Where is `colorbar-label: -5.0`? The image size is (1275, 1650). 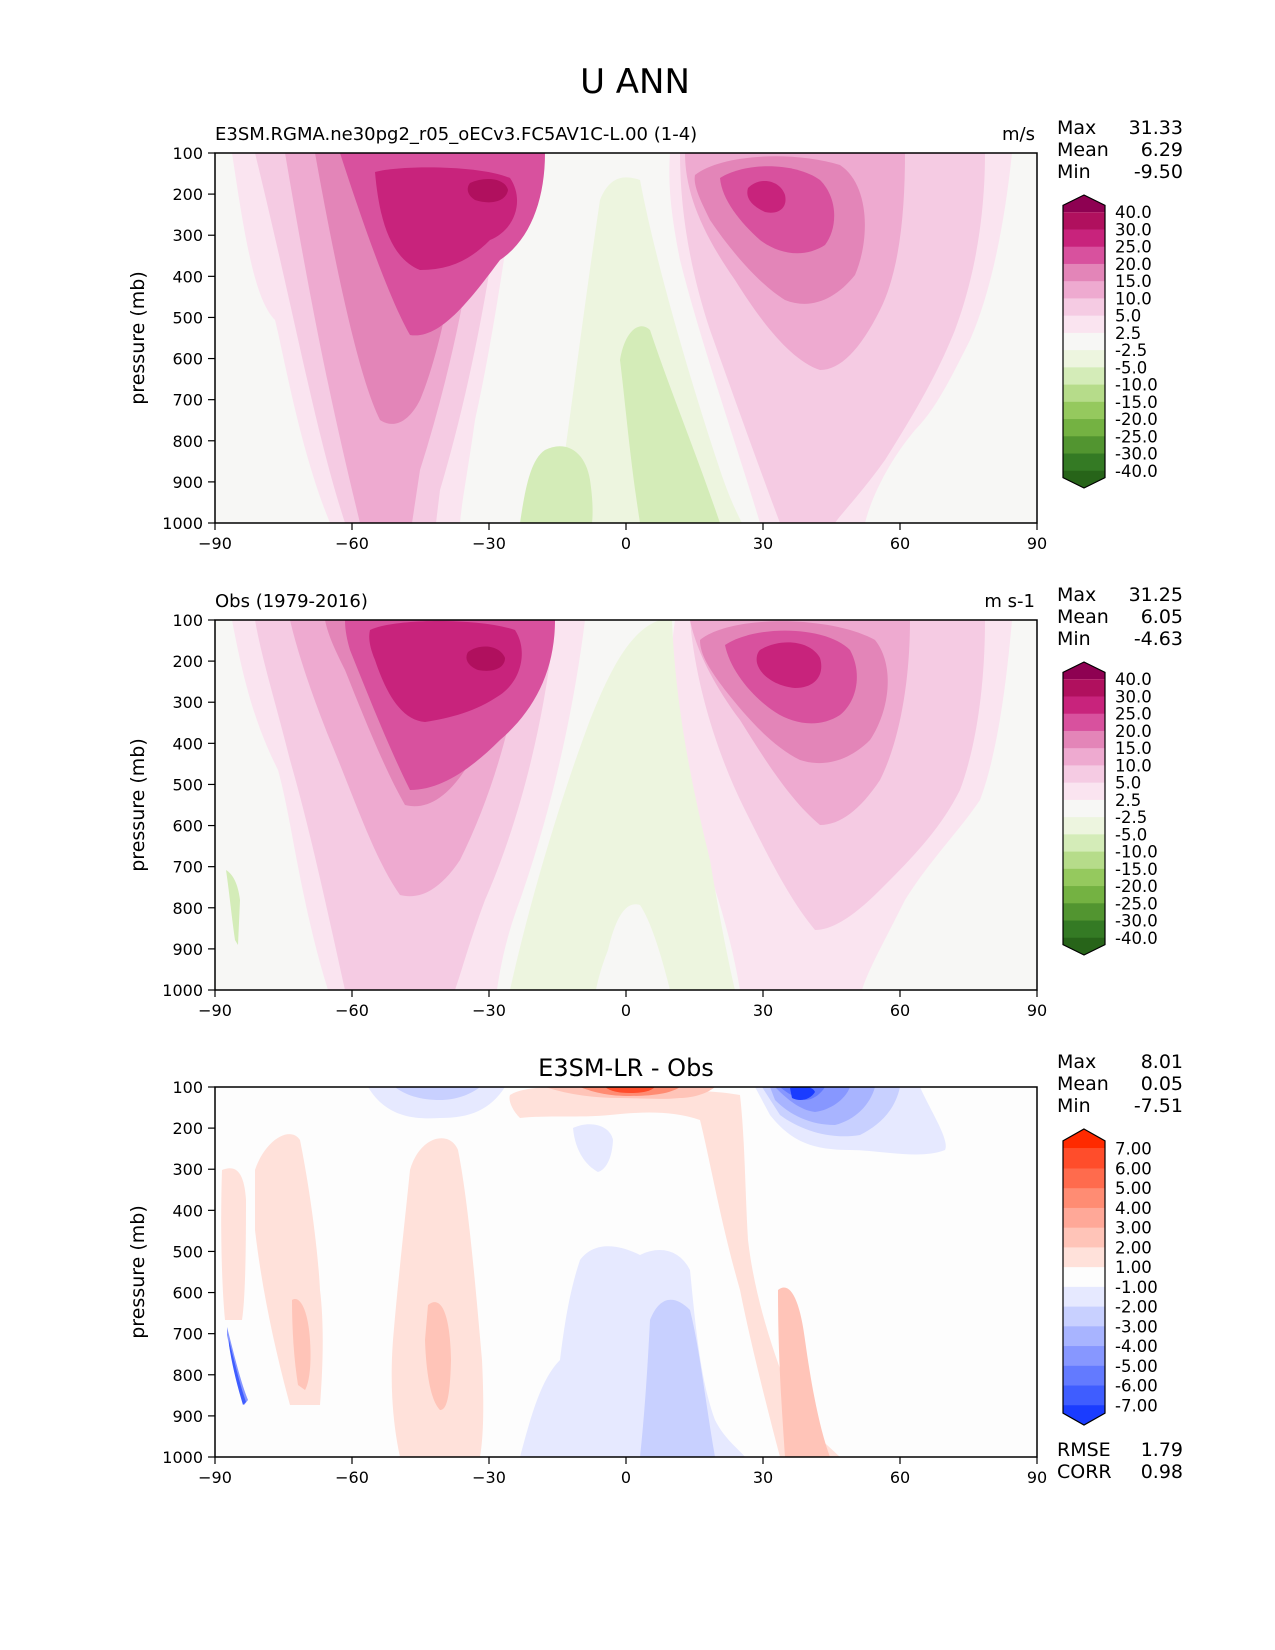
colorbar-label: -5.0 is located at coordinates (1131, 367).